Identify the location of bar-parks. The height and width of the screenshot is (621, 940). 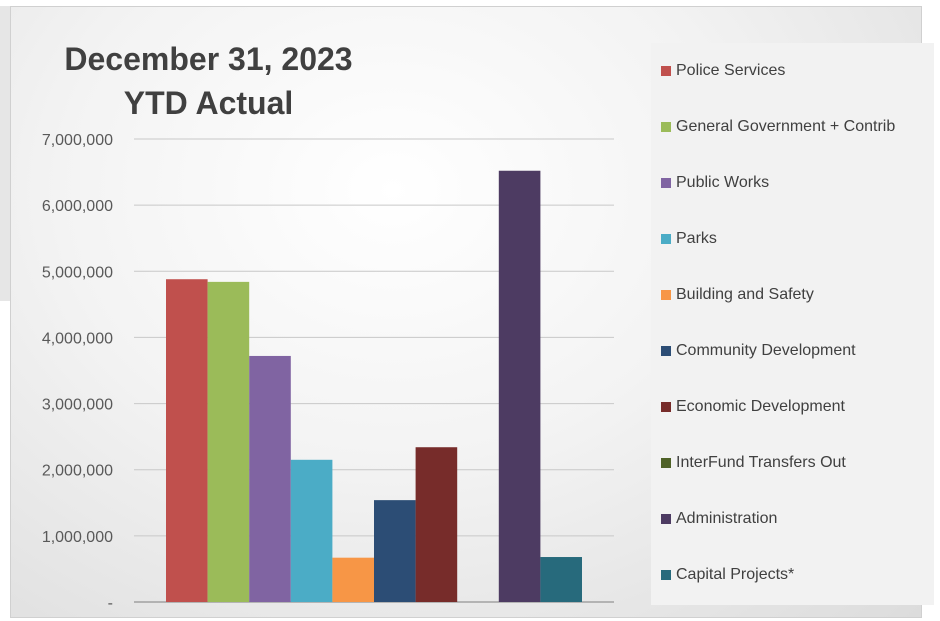
(311, 530).